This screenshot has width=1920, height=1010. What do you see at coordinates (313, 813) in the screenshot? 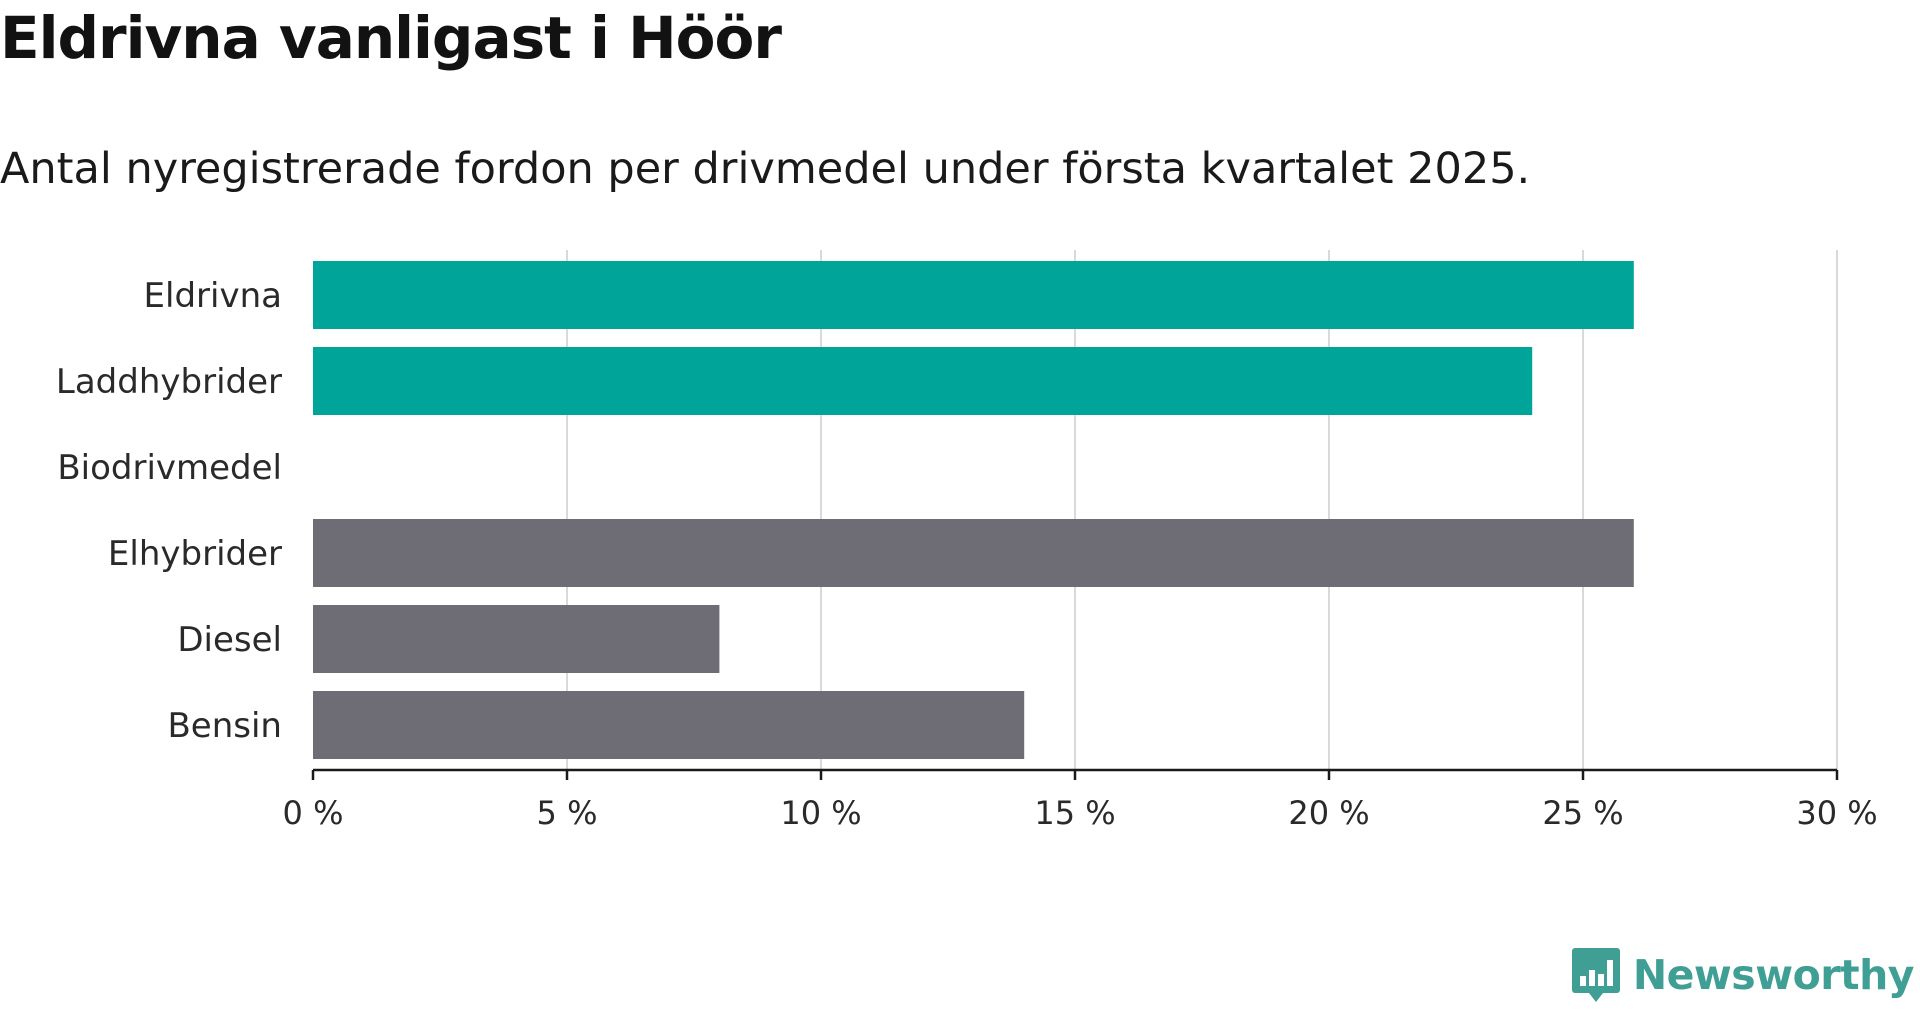
I see `x-tick-label: 0 %` at bounding box center [313, 813].